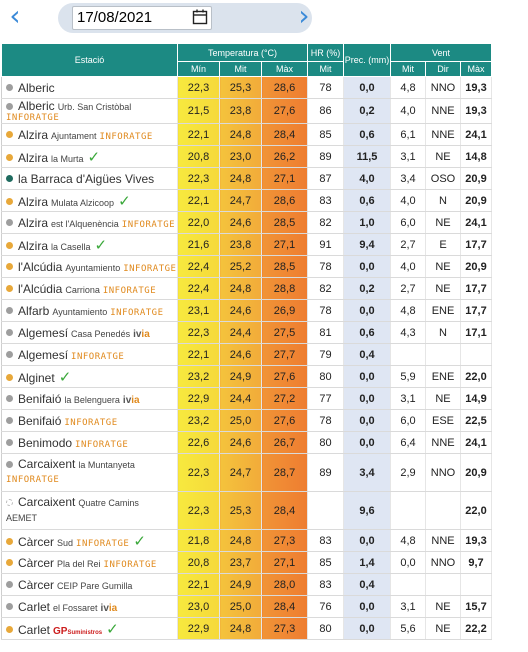  I want to click on station-name: la Barraca d'Aigües Vives, so click(86, 178).